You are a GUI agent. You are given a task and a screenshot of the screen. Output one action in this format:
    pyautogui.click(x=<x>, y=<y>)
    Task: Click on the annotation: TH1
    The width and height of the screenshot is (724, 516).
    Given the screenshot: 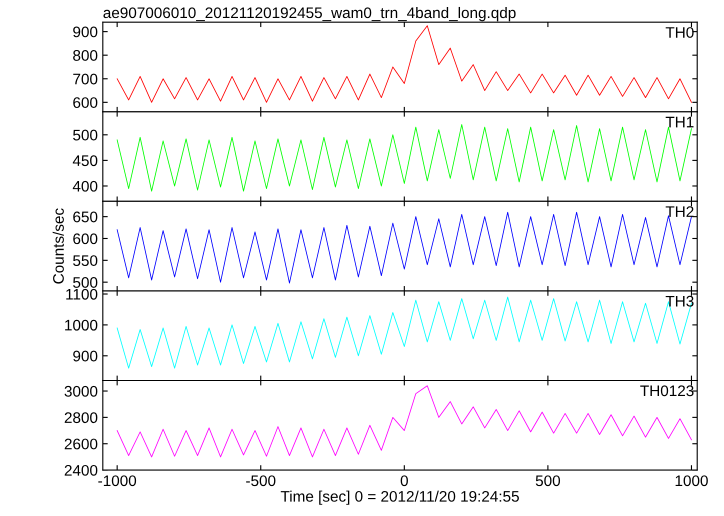 What is the action you would take?
    pyautogui.click(x=680, y=122)
    